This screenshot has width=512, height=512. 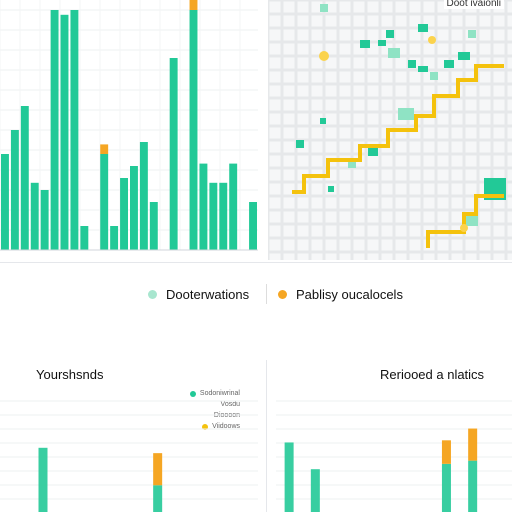 I want to click on top-divider, so click(x=256, y=262).